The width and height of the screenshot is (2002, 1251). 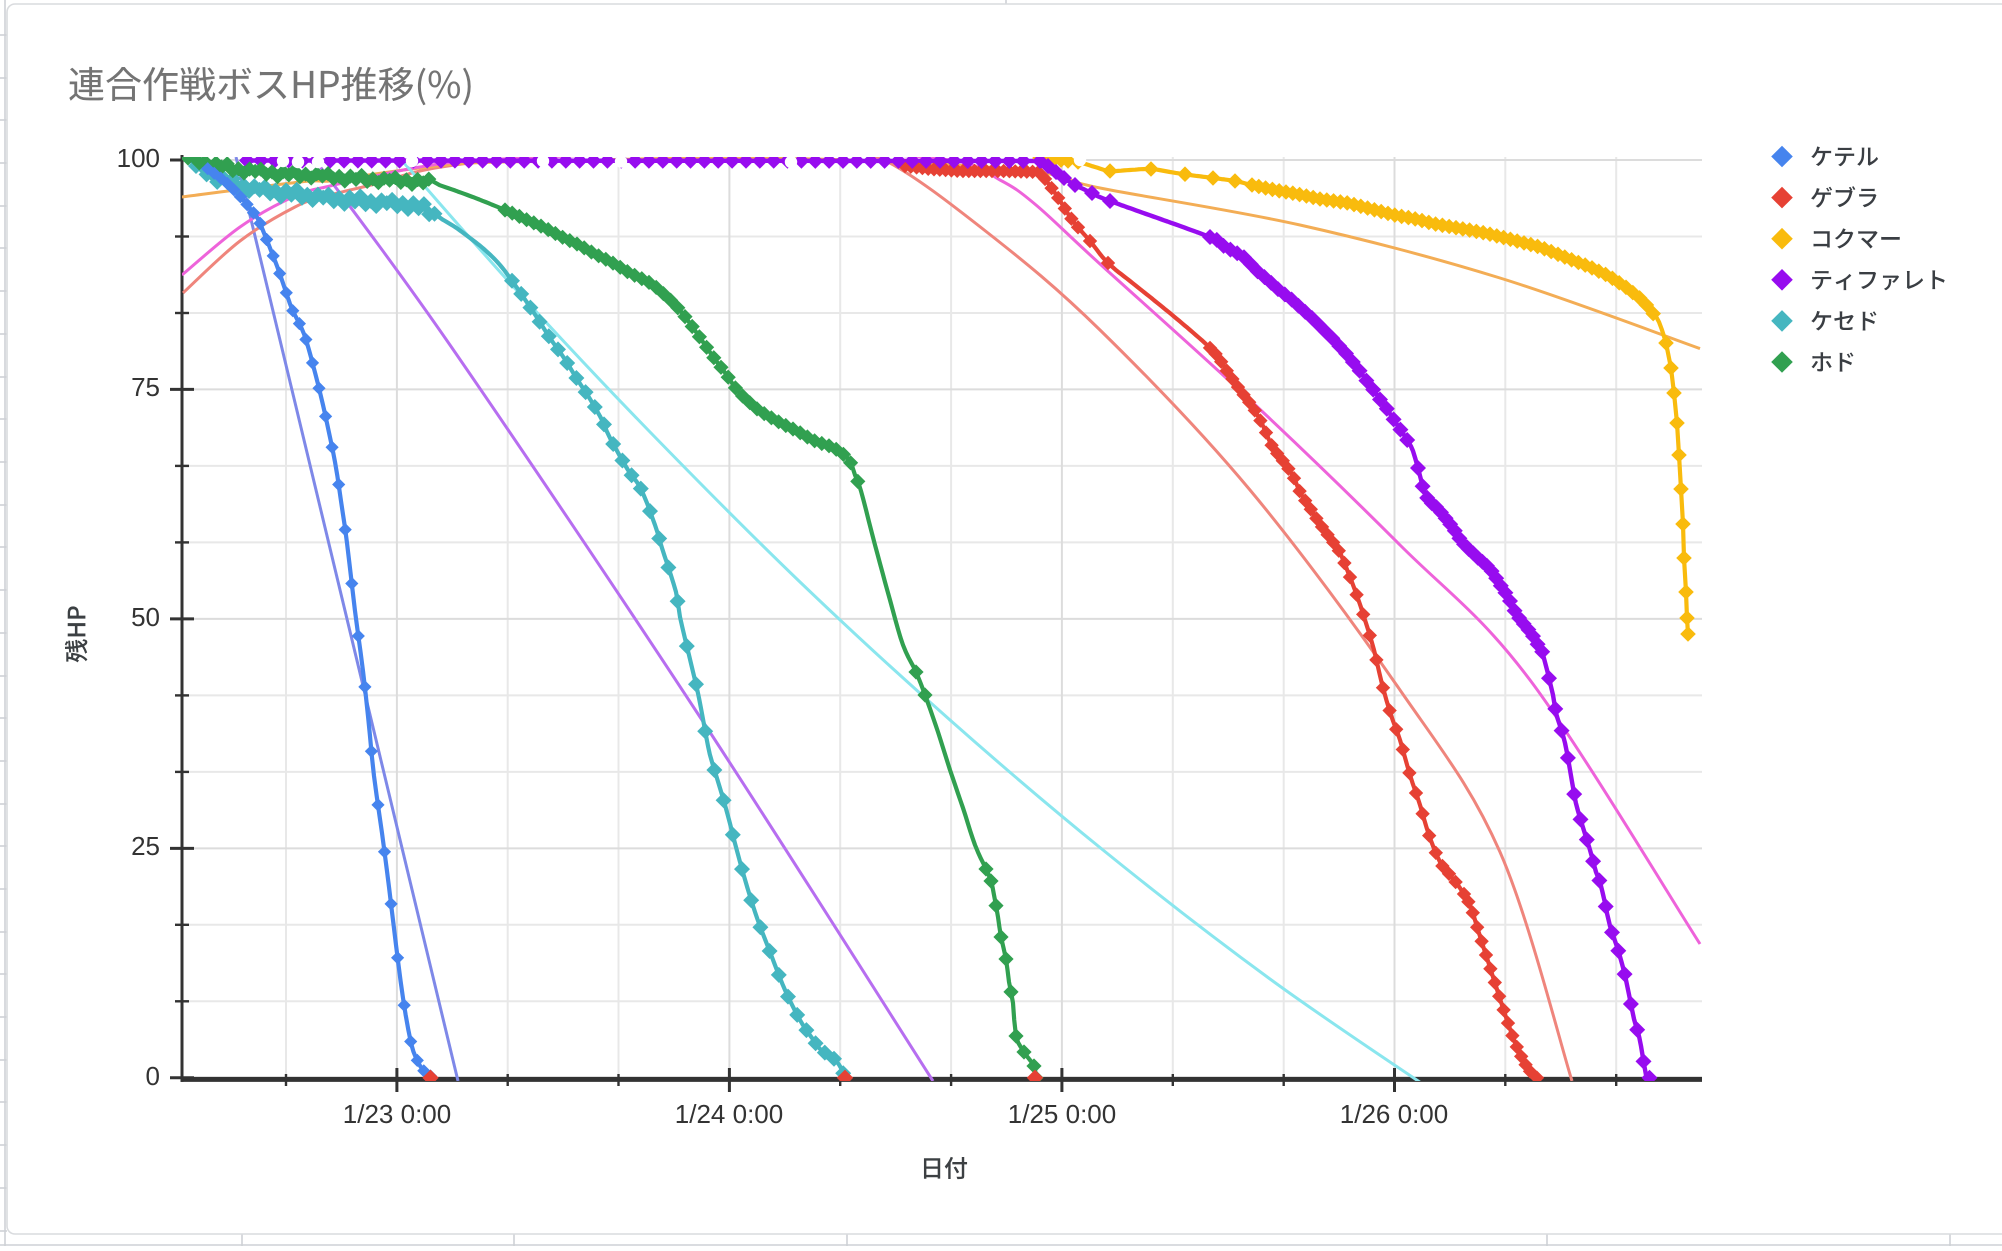 I want to click on svg-text: 1/23 0:00, so click(x=397, y=1114).